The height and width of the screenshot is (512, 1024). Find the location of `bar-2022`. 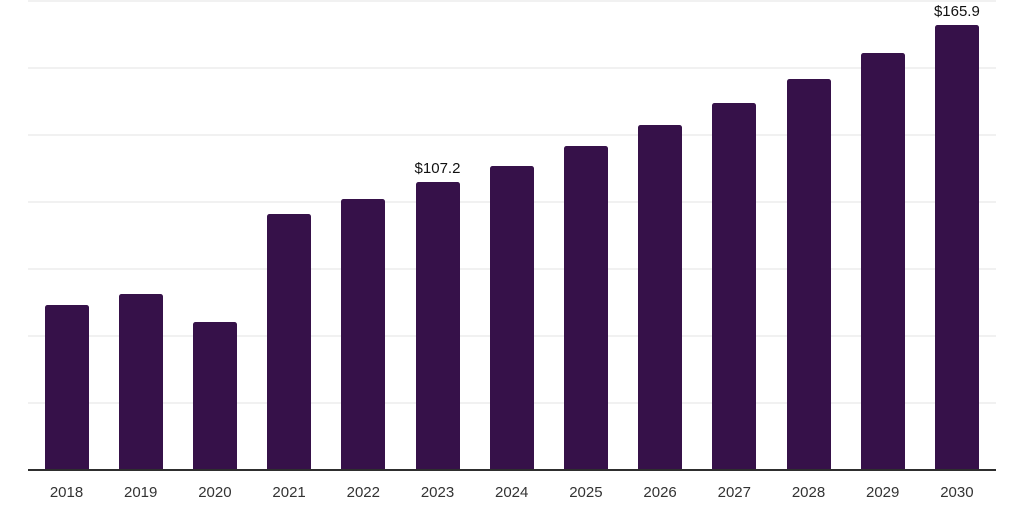

bar-2022 is located at coordinates (363, 334).